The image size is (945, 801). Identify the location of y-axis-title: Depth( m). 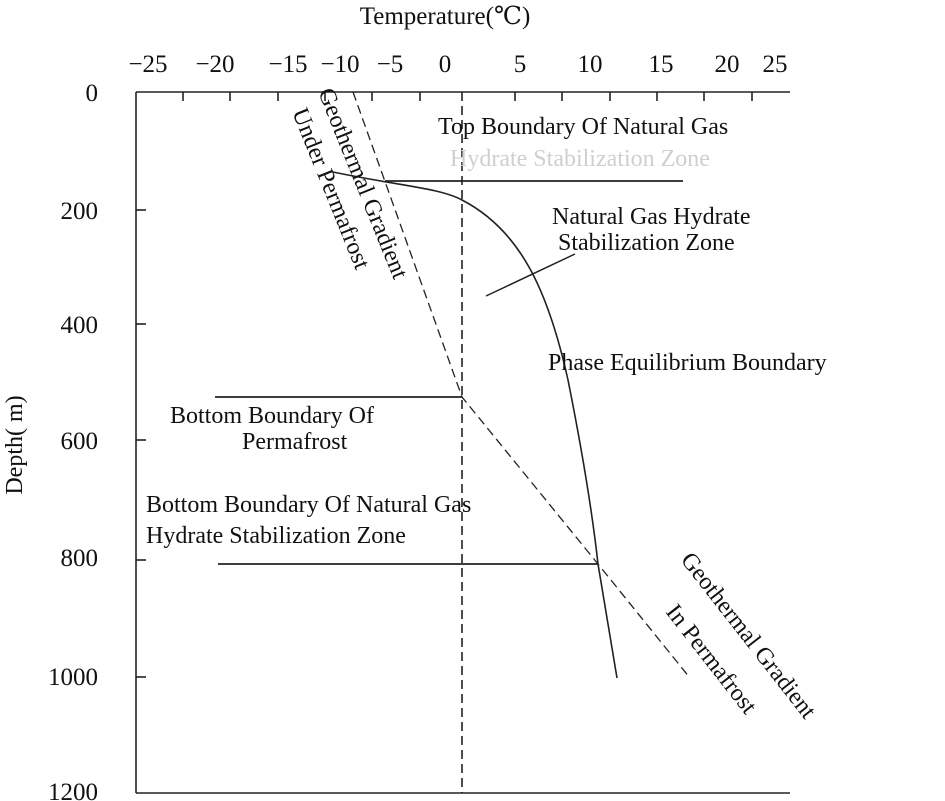
(15, 444).